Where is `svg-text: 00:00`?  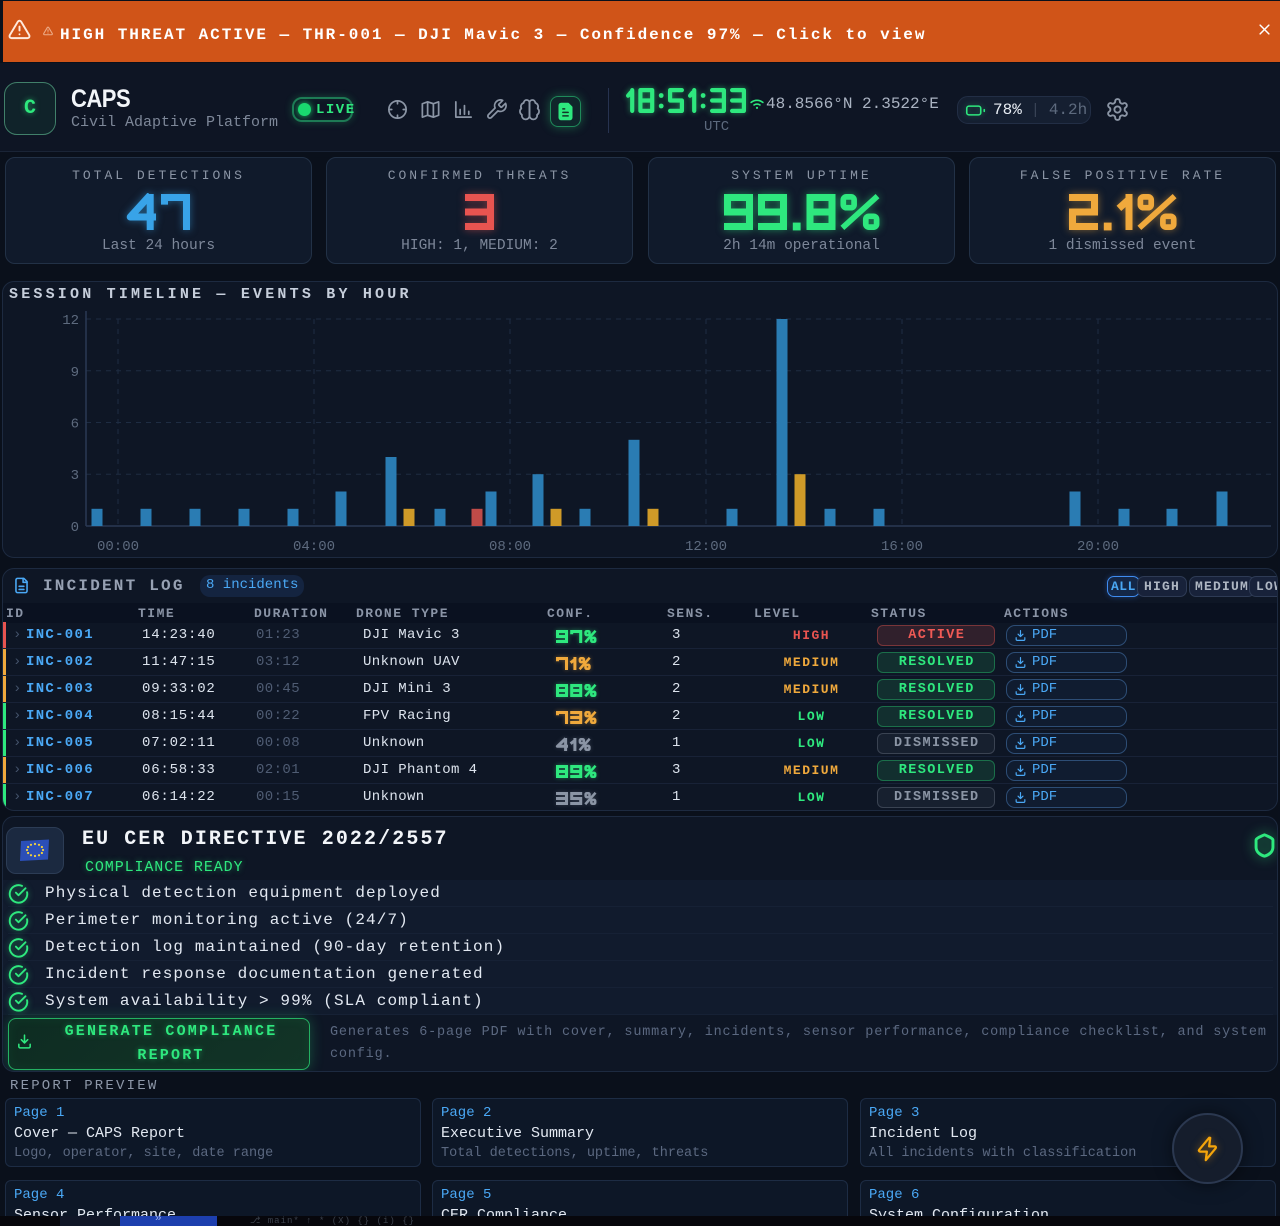 svg-text: 00:00 is located at coordinates (118, 547).